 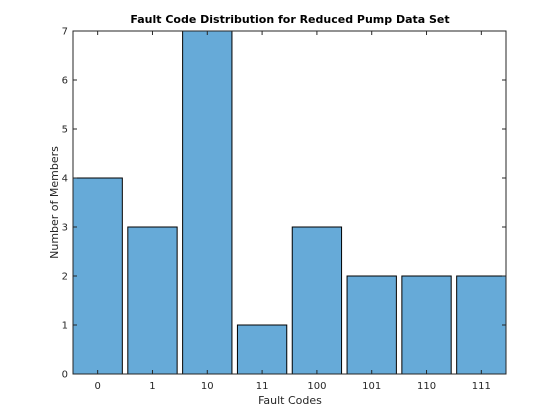 What do you see at coordinates (97, 386) in the screenshot?
I see `x-tick-label-0: 0` at bounding box center [97, 386].